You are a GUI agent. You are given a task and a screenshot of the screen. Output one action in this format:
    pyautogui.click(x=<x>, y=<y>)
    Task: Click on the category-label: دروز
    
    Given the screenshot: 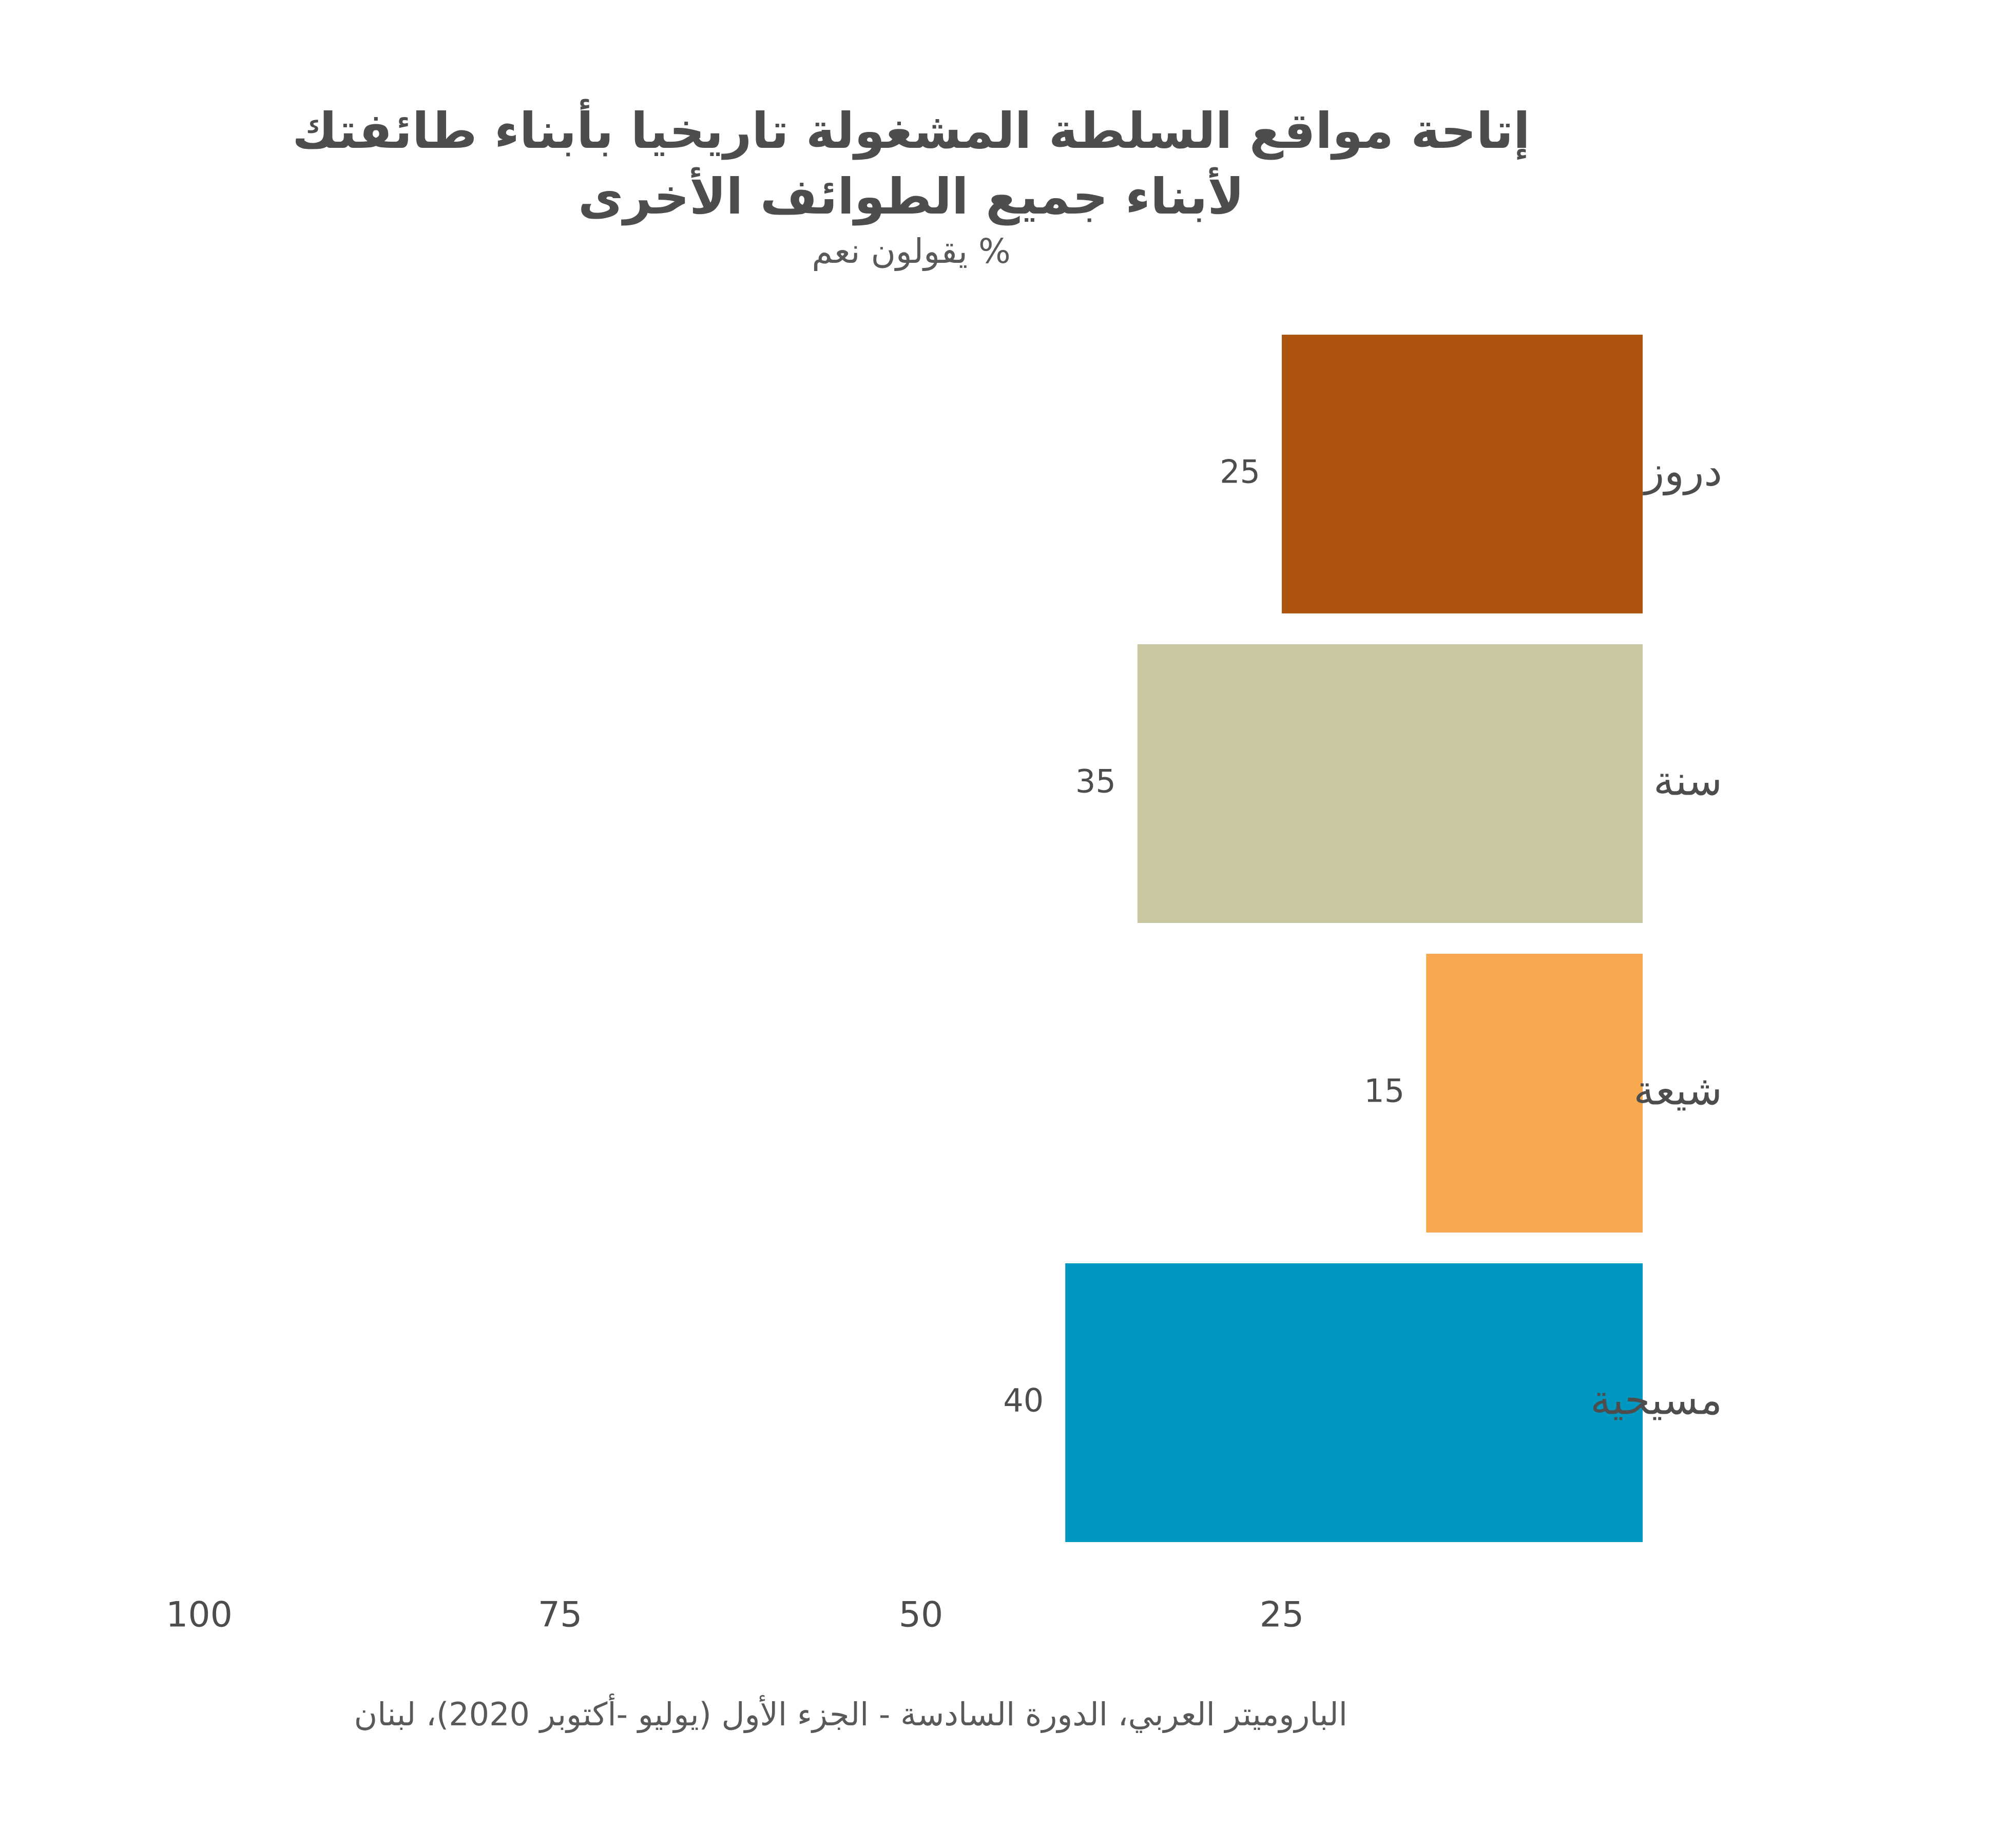 What is the action you would take?
    pyautogui.click(x=1682, y=471)
    